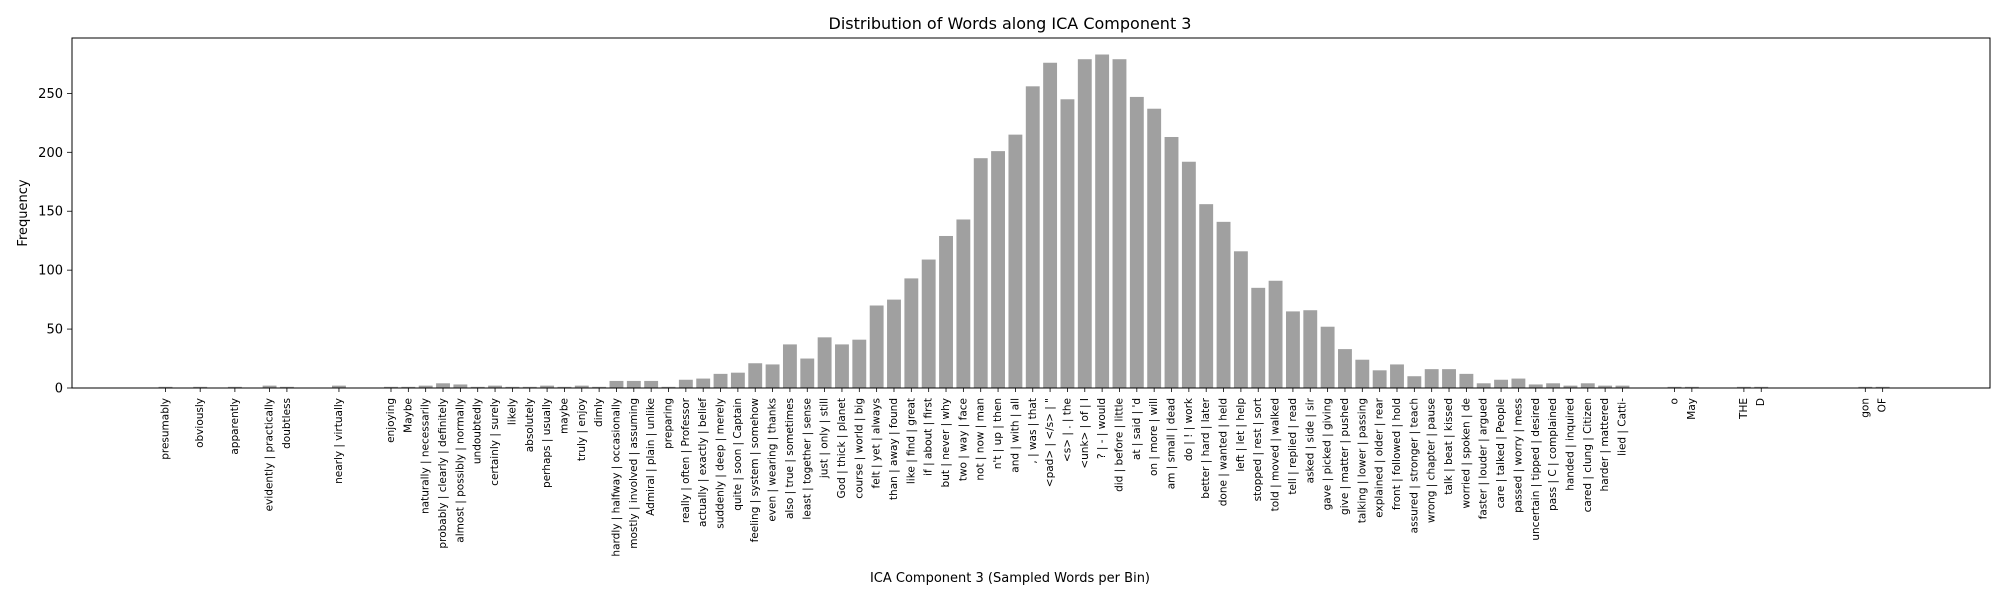 Image resolution: width=2000 pixels, height=600 pixels. What do you see at coordinates (1362, 460) in the screenshot?
I see `x-tick-label: talking | lower | passing` at bounding box center [1362, 460].